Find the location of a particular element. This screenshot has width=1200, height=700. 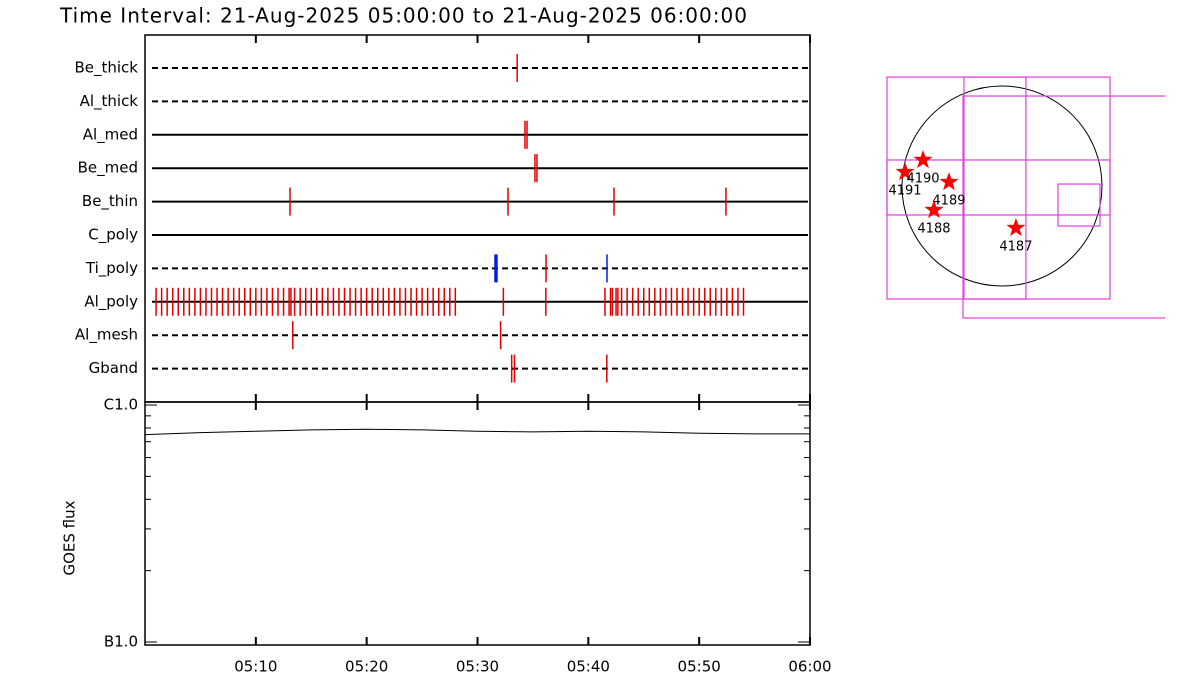

region-label: 4188 is located at coordinates (933, 228).